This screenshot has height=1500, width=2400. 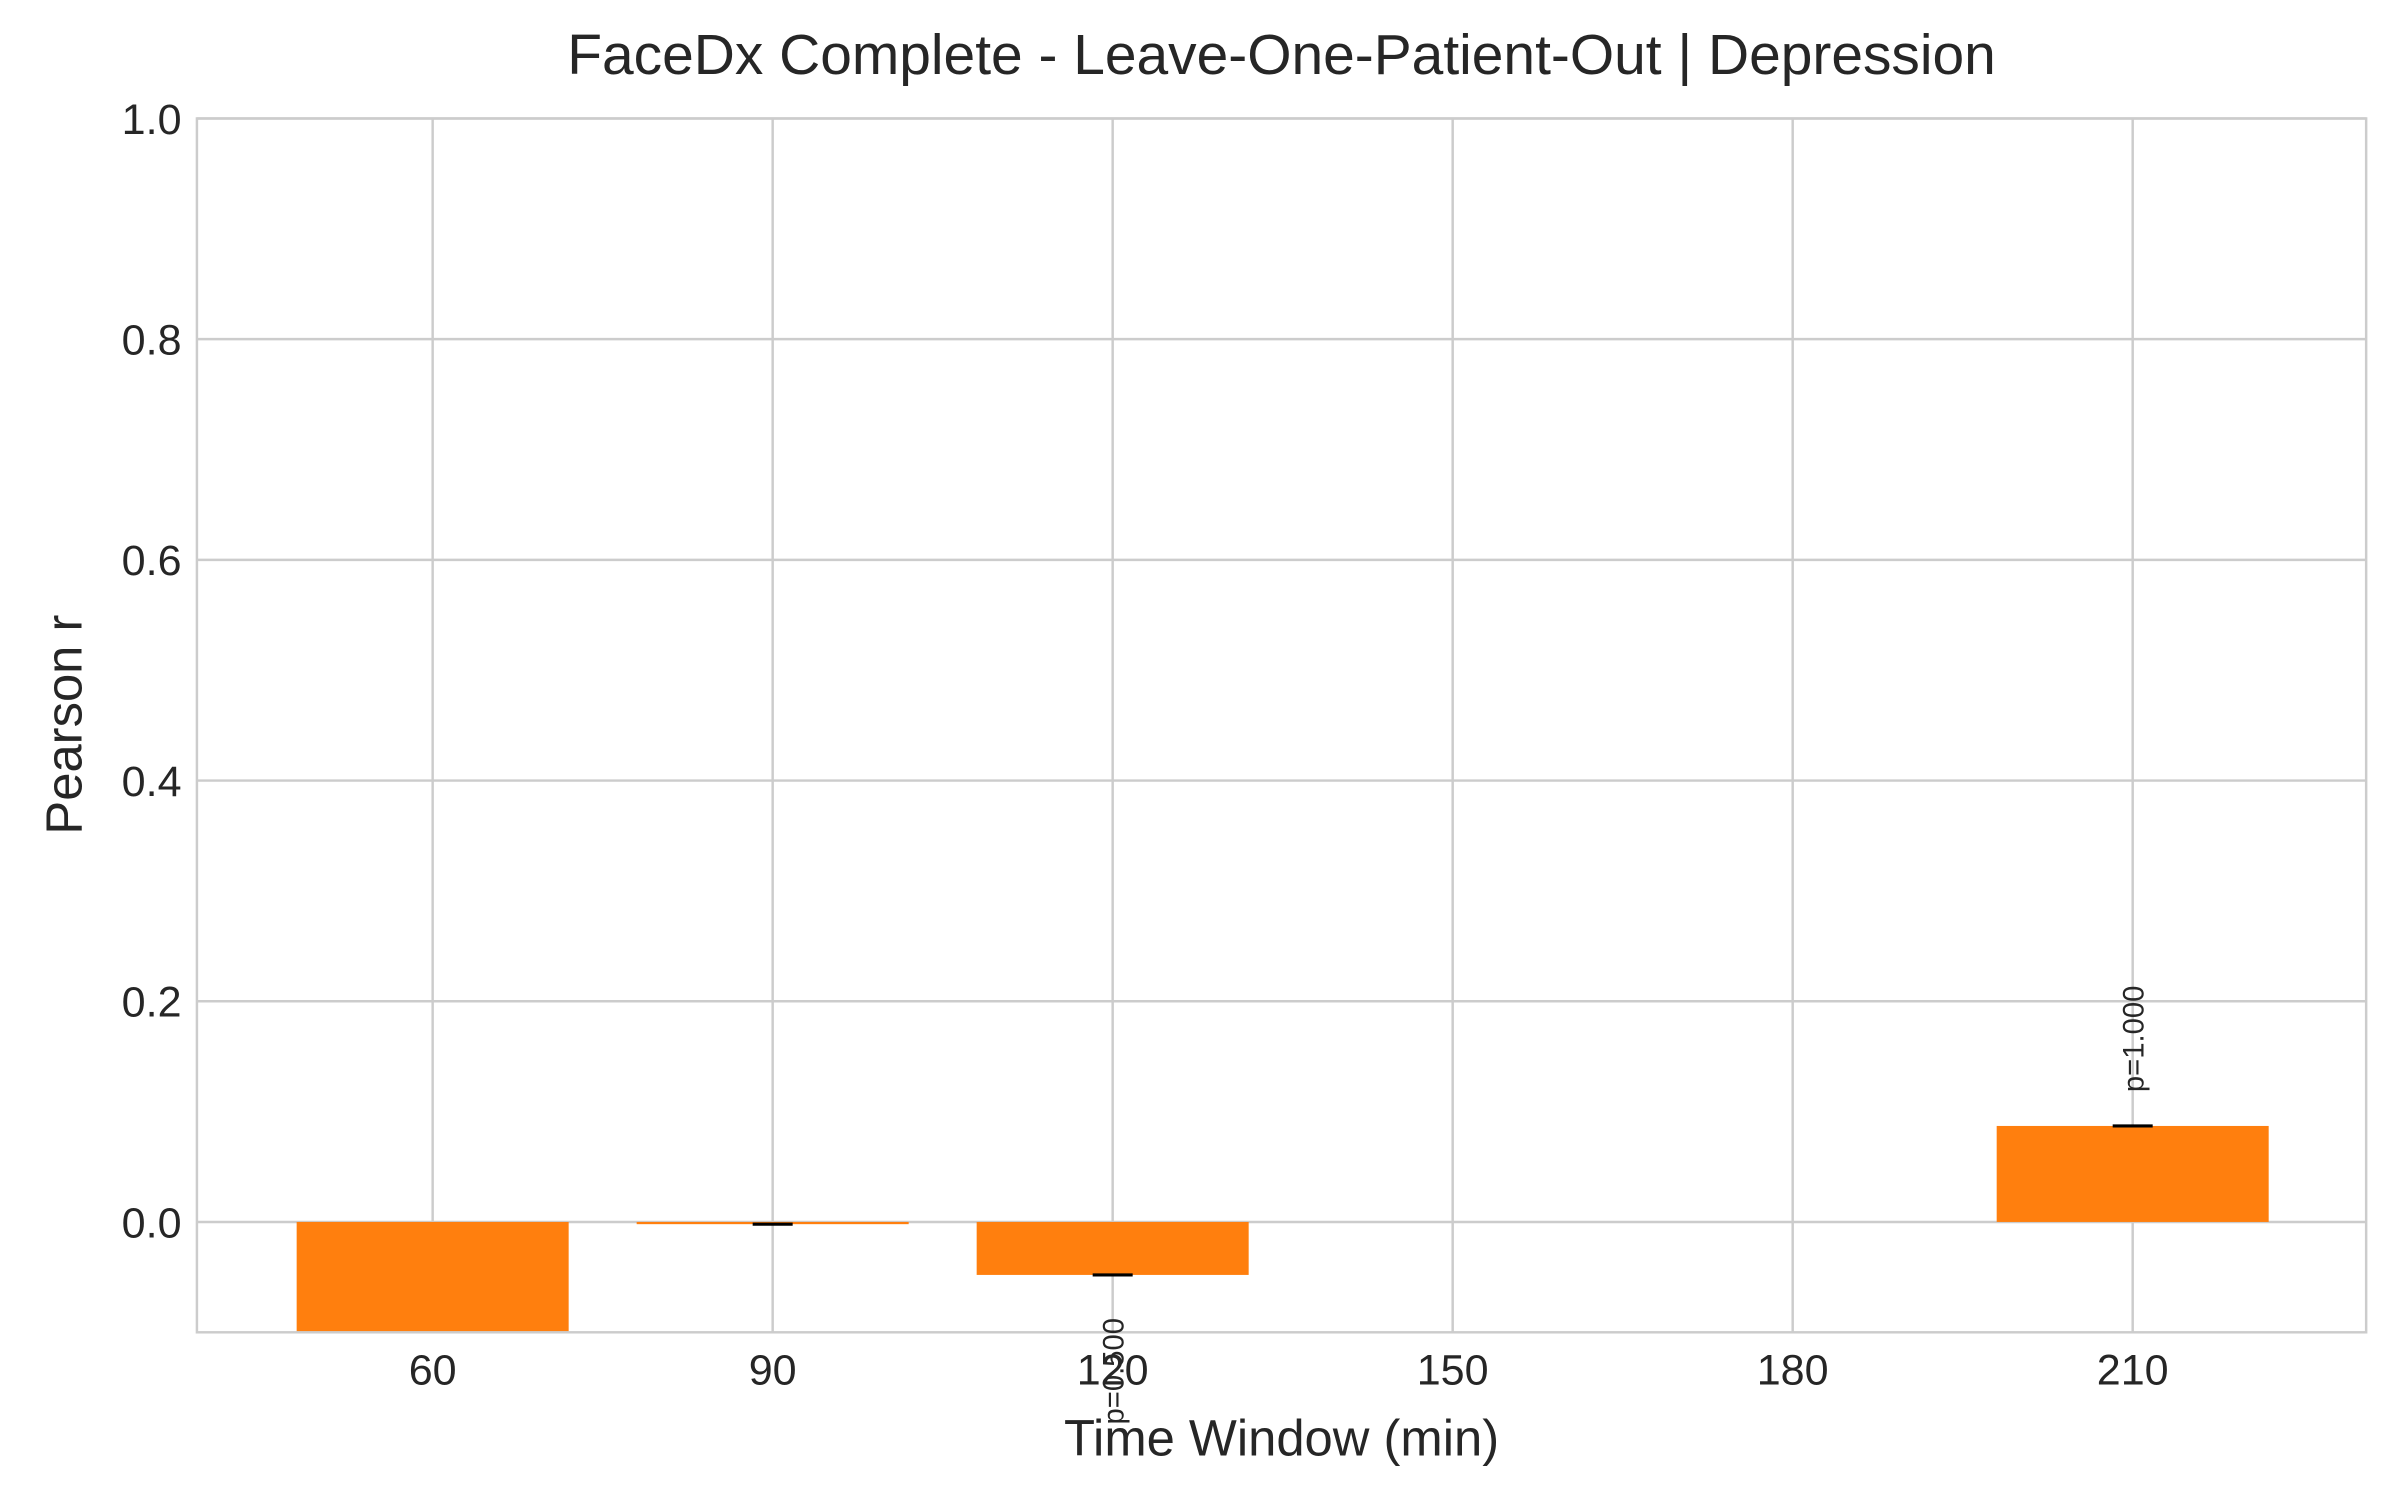 What do you see at coordinates (1282, 1228) in the screenshot?
I see `bars` at bounding box center [1282, 1228].